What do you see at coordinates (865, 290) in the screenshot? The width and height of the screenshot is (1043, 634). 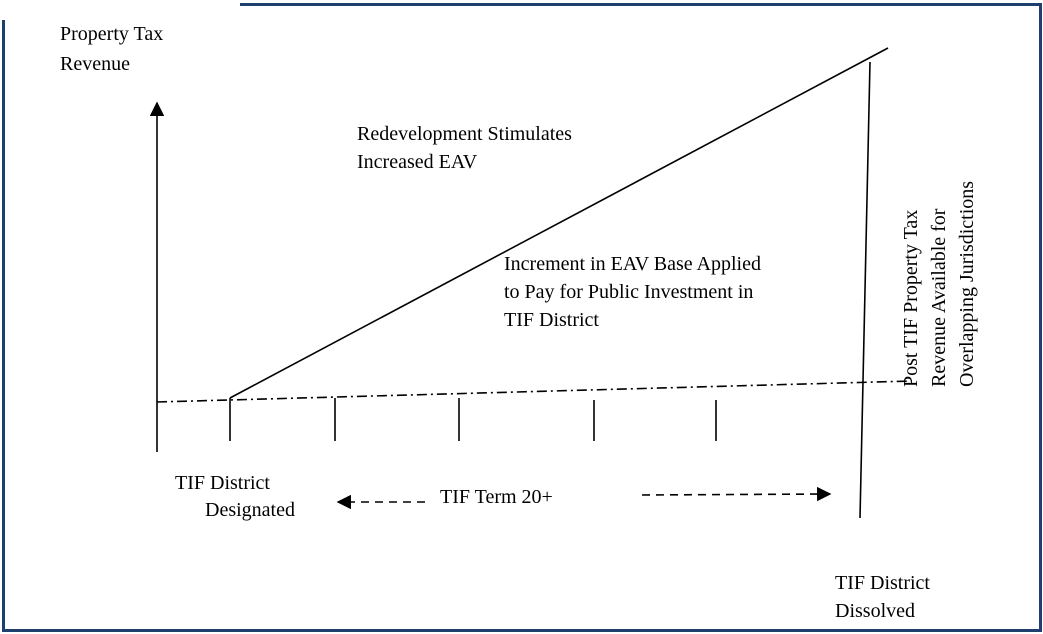 I see `dissolve-line` at bounding box center [865, 290].